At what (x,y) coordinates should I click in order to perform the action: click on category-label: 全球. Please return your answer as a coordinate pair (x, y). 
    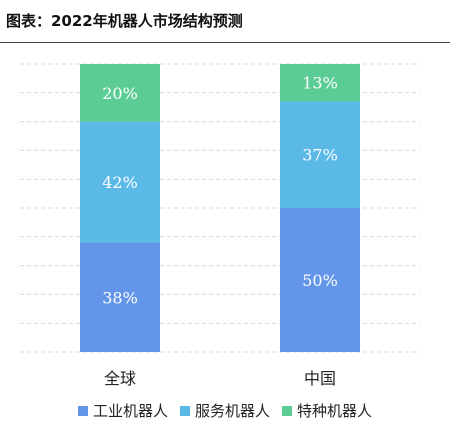
    Looking at the image, I should click on (120, 378).